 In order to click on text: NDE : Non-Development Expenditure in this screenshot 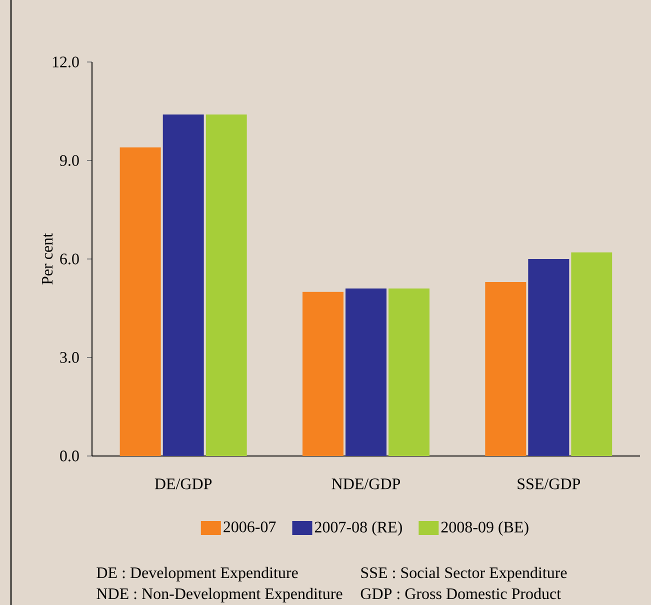, I will do `click(219, 595)`.